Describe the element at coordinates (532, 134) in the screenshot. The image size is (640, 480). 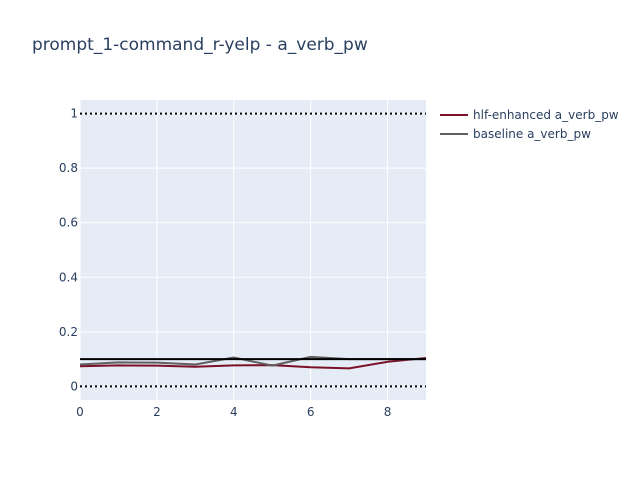
I see `legend-label-1: baseline a_verb_pw` at that location.